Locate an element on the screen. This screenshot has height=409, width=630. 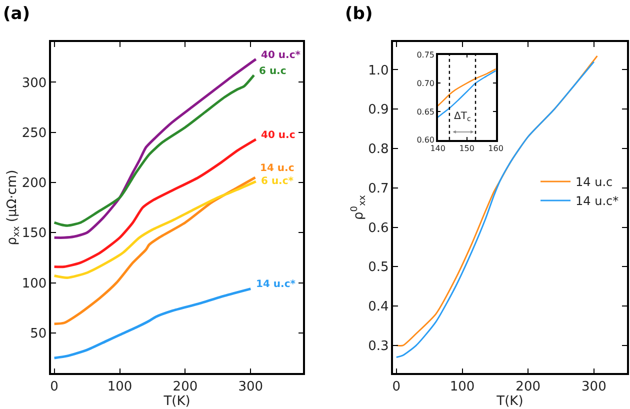
y-tick-label: 0.4 is located at coordinates (378, 307).